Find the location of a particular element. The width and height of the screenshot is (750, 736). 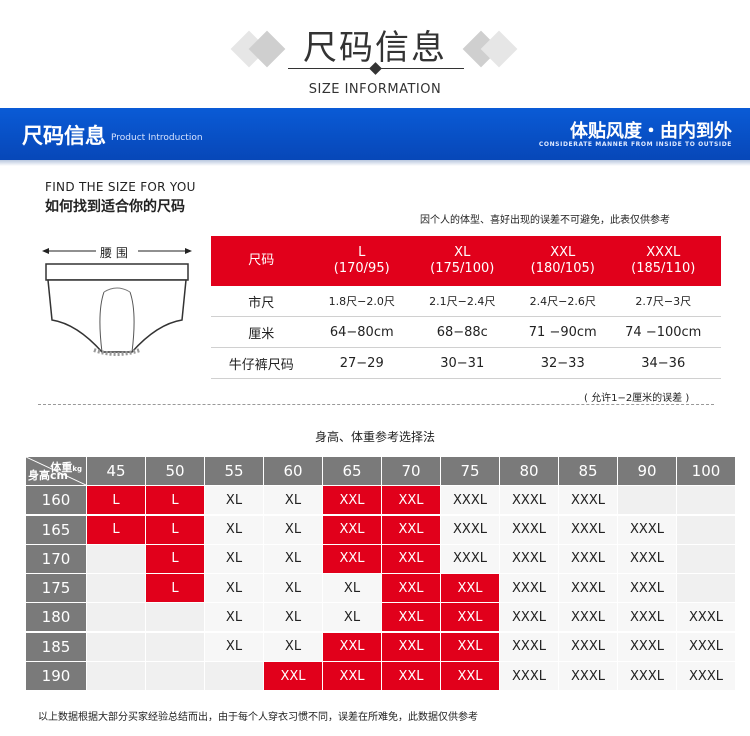

weight-header-cell: 100 is located at coordinates (706, 471).